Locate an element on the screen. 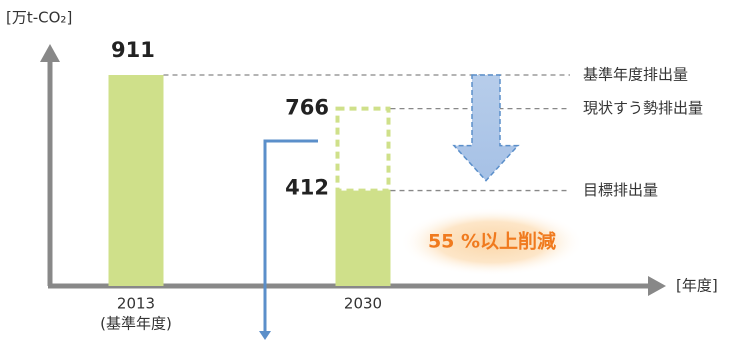 The height and width of the screenshot is (340, 734). x-axis-label: [年度] is located at coordinates (697, 286).